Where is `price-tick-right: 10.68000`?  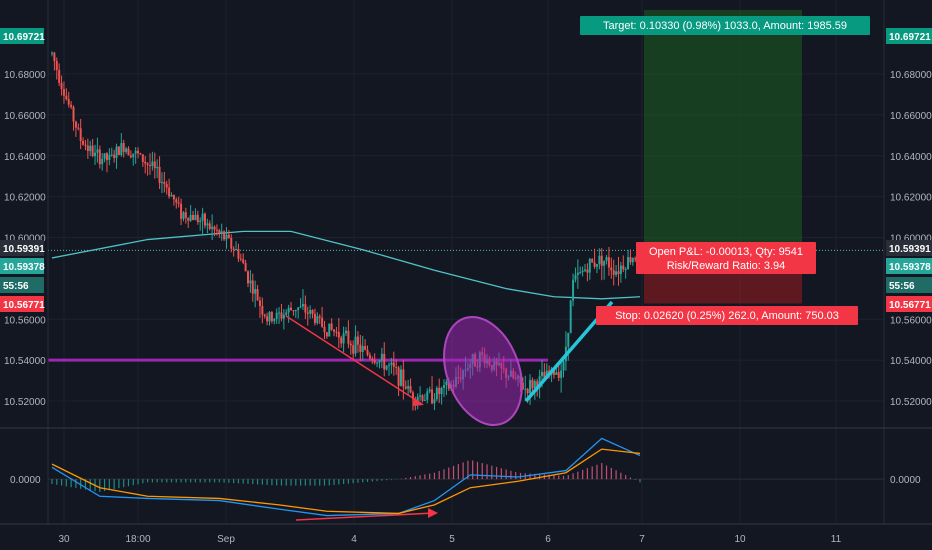 price-tick-right: 10.68000 is located at coordinates (911, 75).